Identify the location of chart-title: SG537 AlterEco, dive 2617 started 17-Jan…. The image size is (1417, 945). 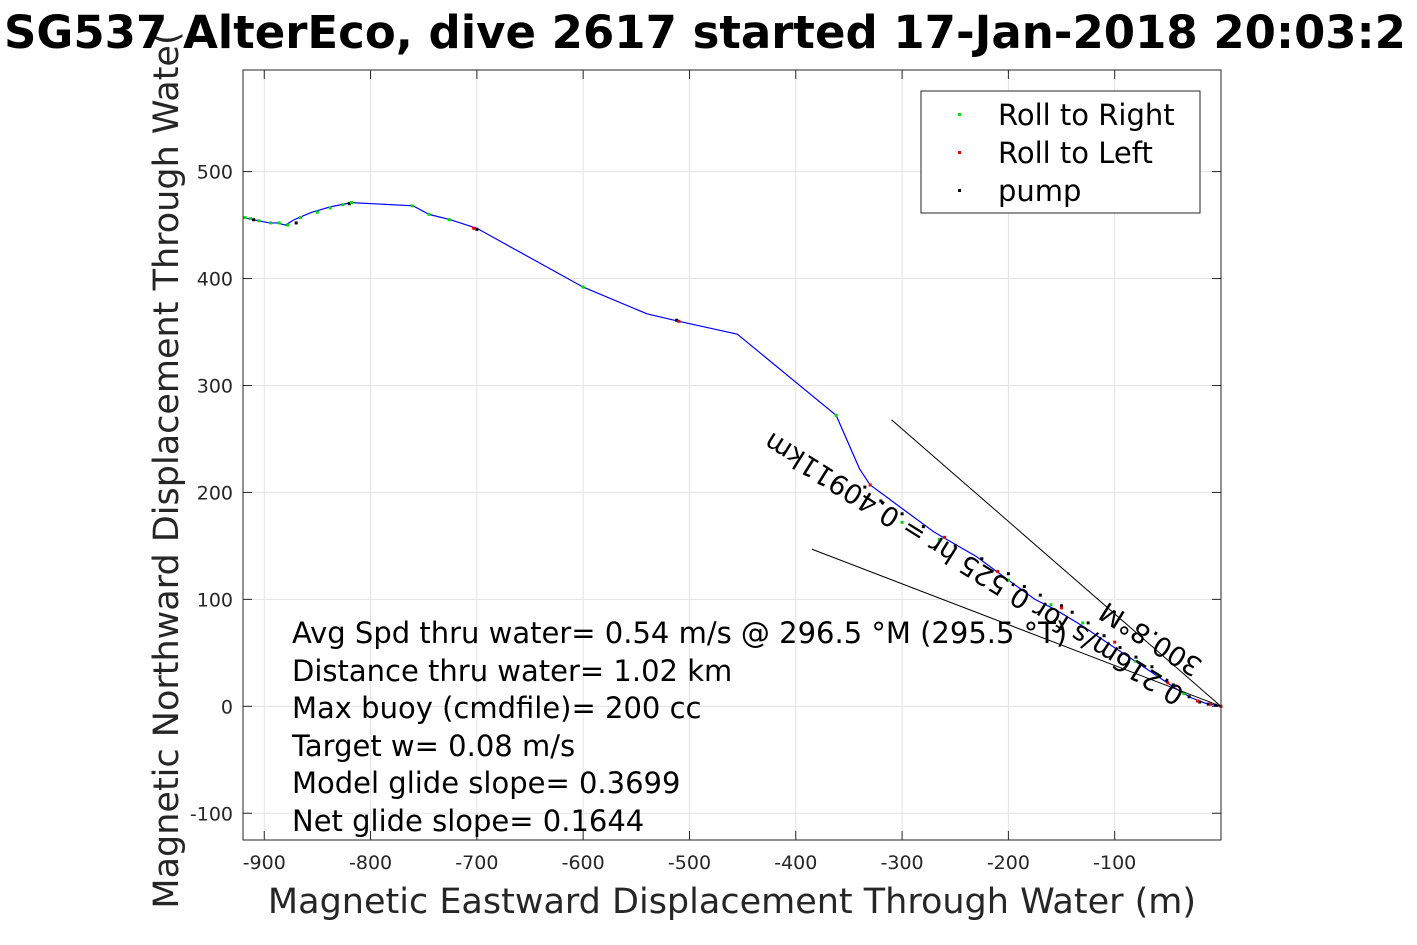
(705, 32).